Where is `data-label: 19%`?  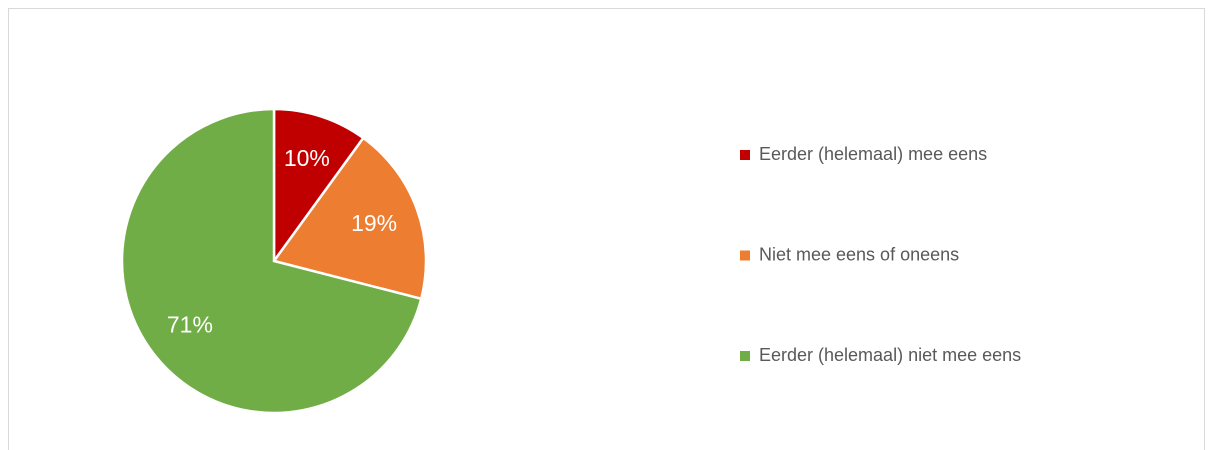 data-label: 19% is located at coordinates (374, 223).